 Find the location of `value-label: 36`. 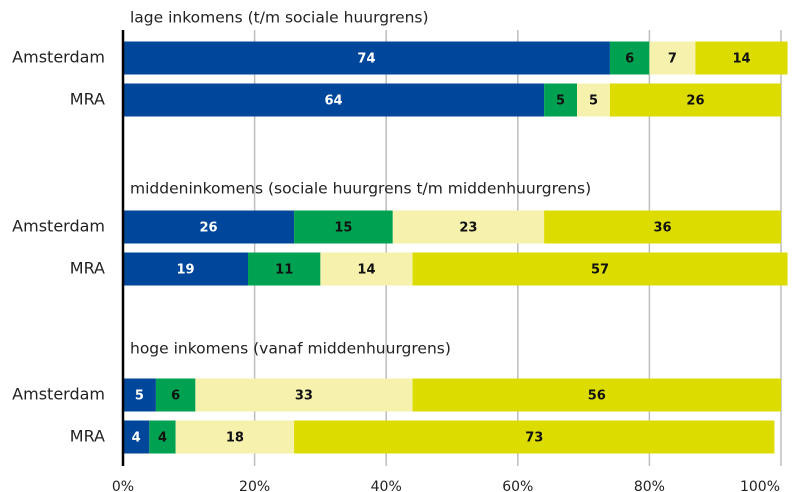

value-label: 36 is located at coordinates (663, 228).